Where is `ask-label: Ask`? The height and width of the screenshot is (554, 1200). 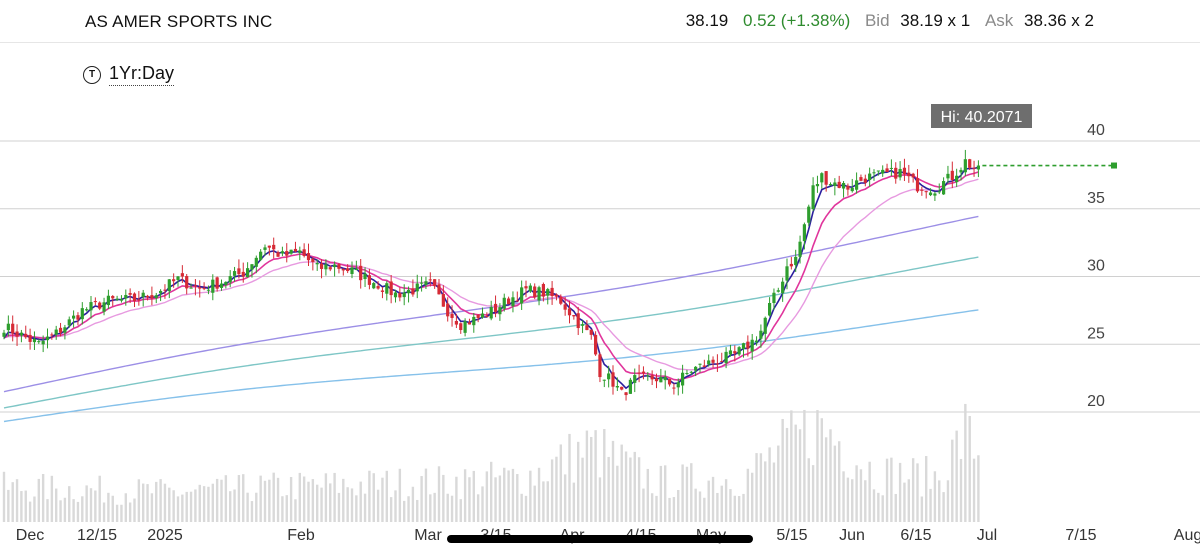
ask-label: Ask is located at coordinates (999, 20).